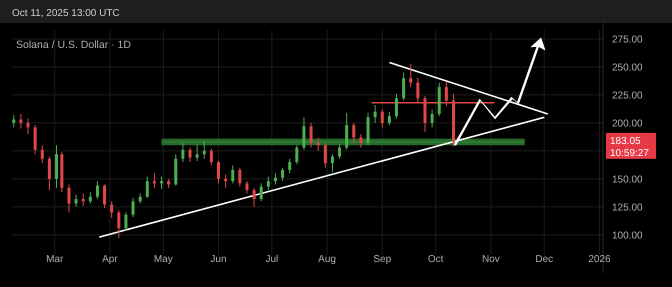  Describe the element at coordinates (55, 259) in the screenshot. I see `x-tick-label: Mar` at that location.